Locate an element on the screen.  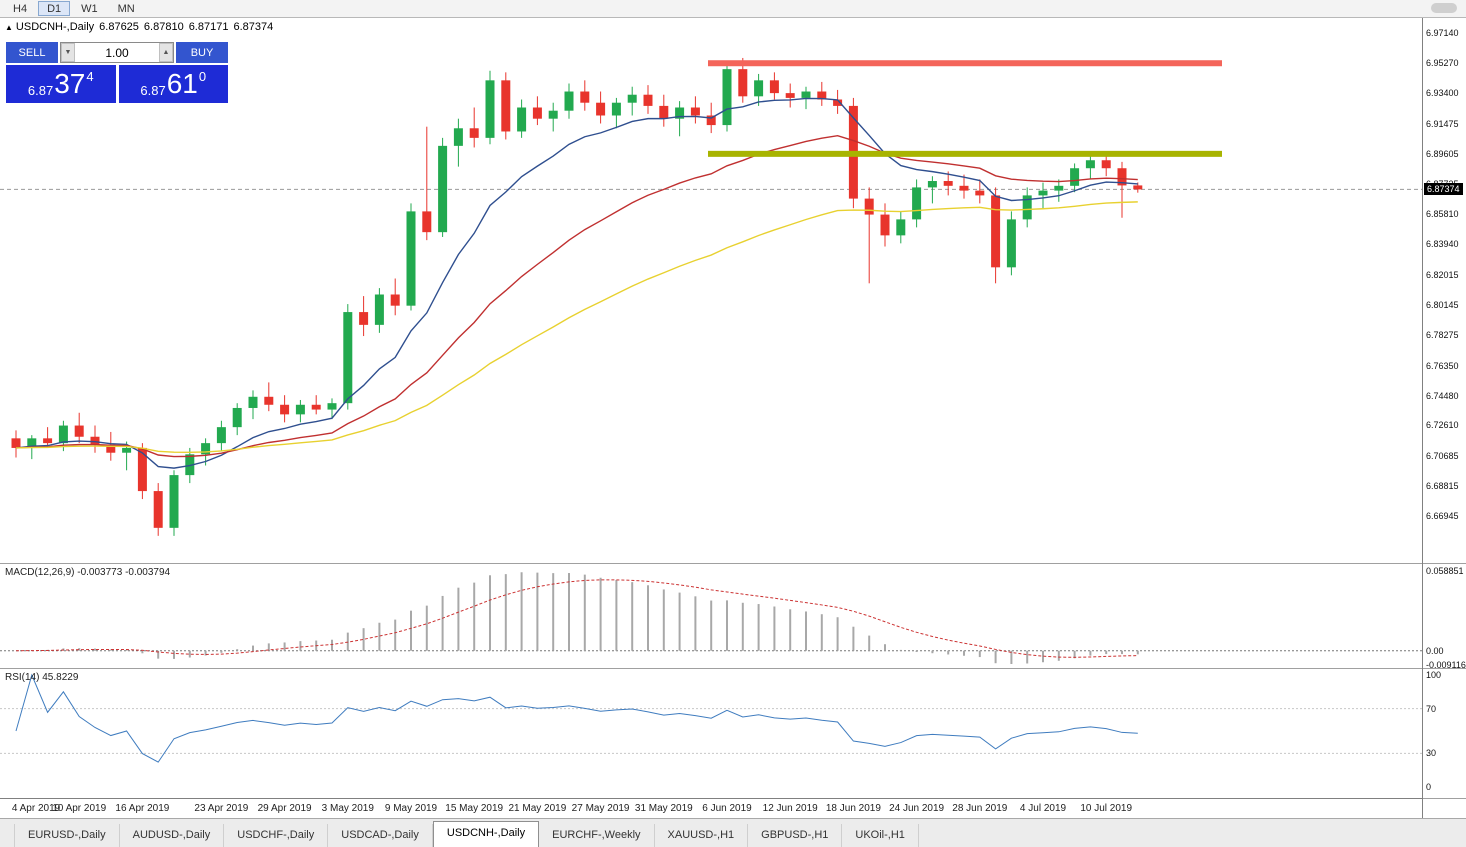
price-axis-label: 6.82015 is located at coordinates (1442, 275).